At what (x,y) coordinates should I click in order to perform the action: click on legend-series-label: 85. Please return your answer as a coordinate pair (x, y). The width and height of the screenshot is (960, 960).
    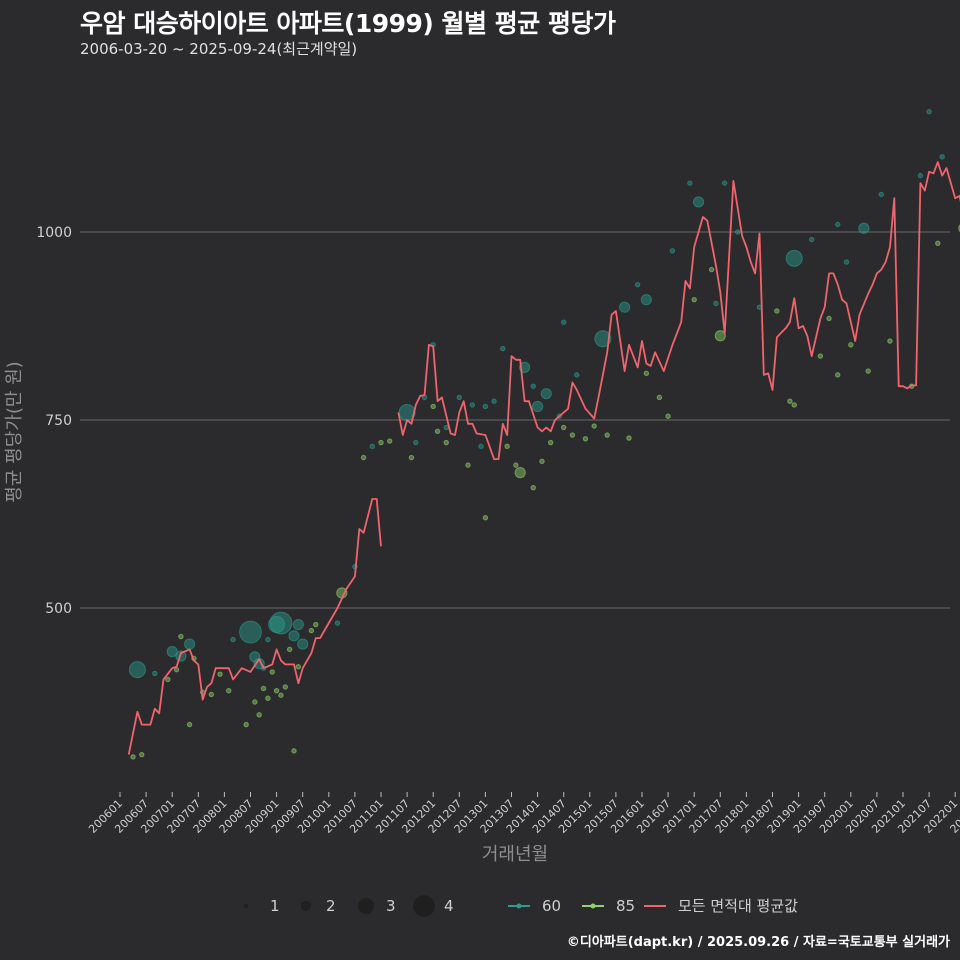
    Looking at the image, I should click on (625, 906).